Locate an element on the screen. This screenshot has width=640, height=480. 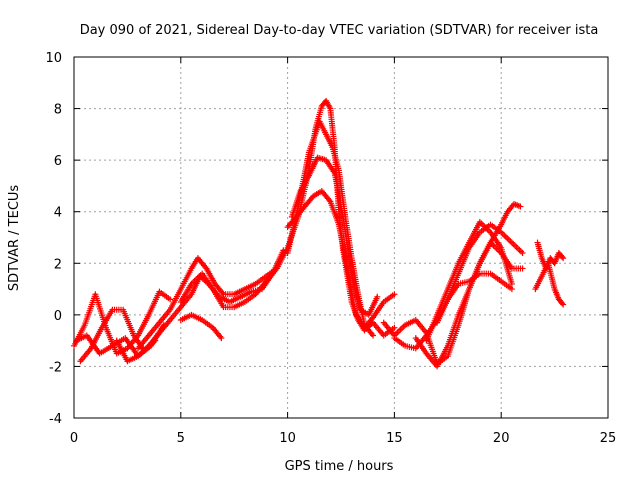
y-tick-label: 8 is located at coordinates (58, 110).